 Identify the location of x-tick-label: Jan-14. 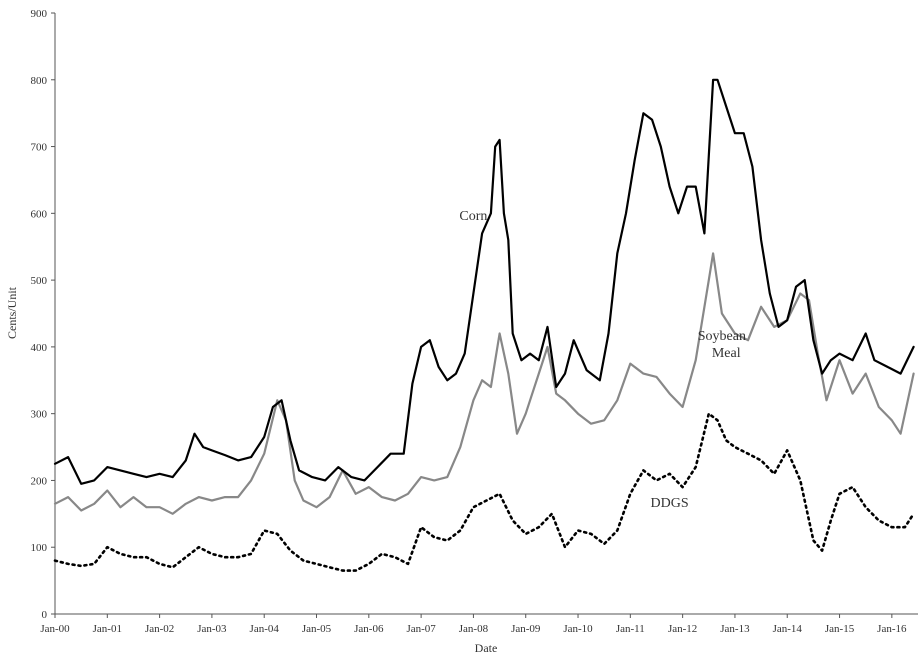
(788, 629).